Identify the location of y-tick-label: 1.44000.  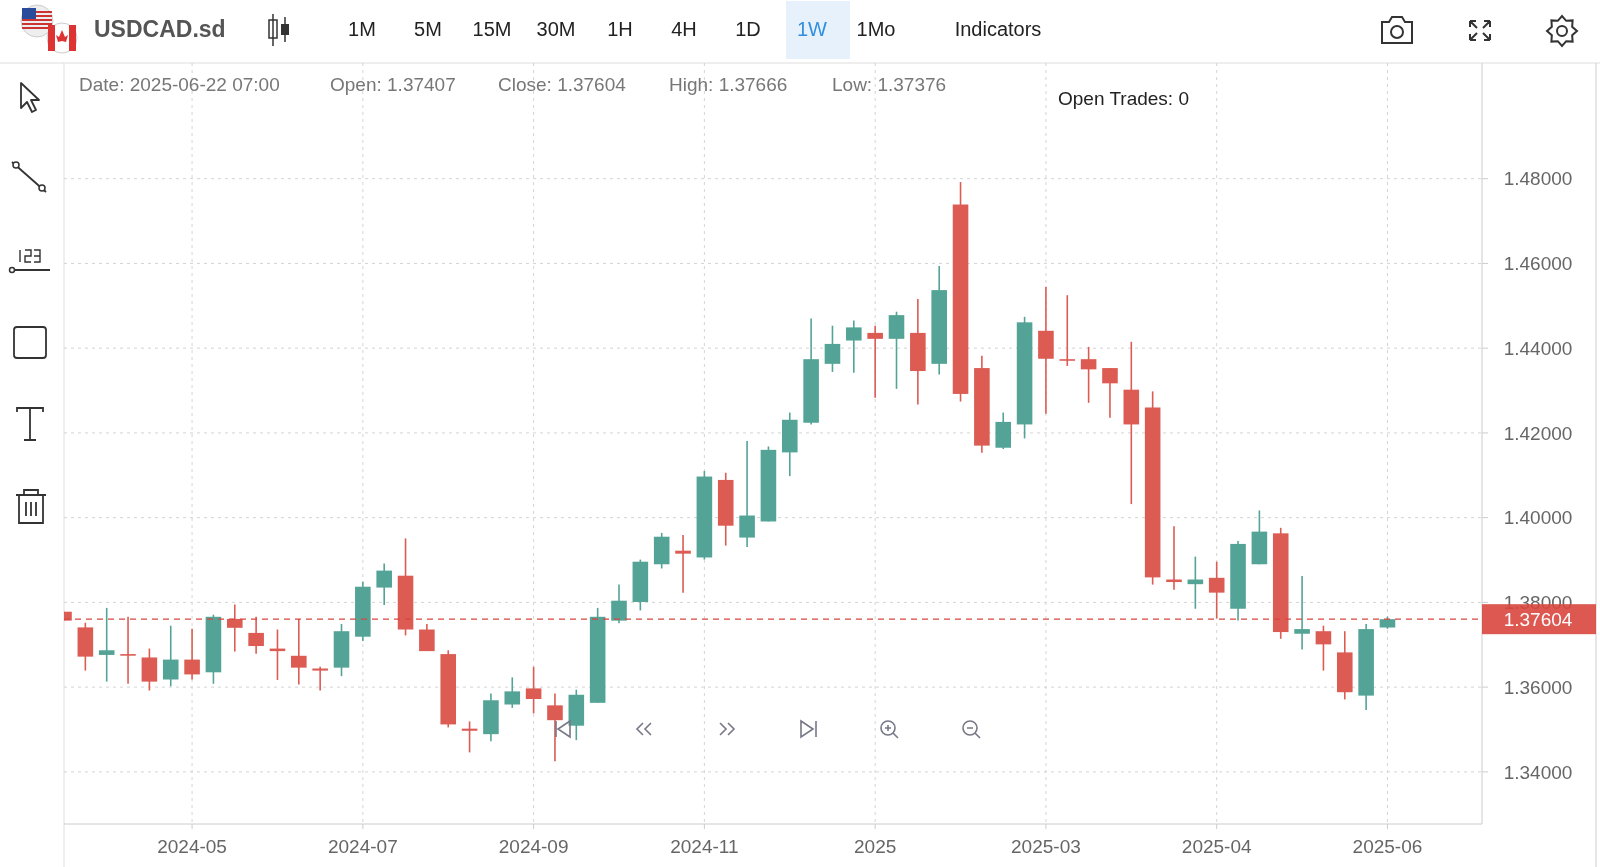
(1538, 348).